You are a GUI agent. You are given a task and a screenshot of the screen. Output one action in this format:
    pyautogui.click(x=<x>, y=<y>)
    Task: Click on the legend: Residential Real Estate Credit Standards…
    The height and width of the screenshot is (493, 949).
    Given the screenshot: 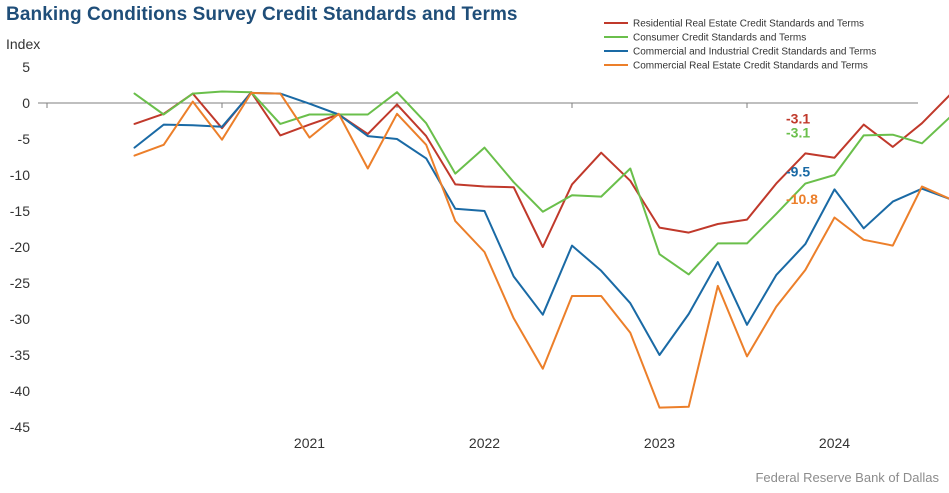 What is the action you would take?
    pyautogui.click(x=740, y=45)
    